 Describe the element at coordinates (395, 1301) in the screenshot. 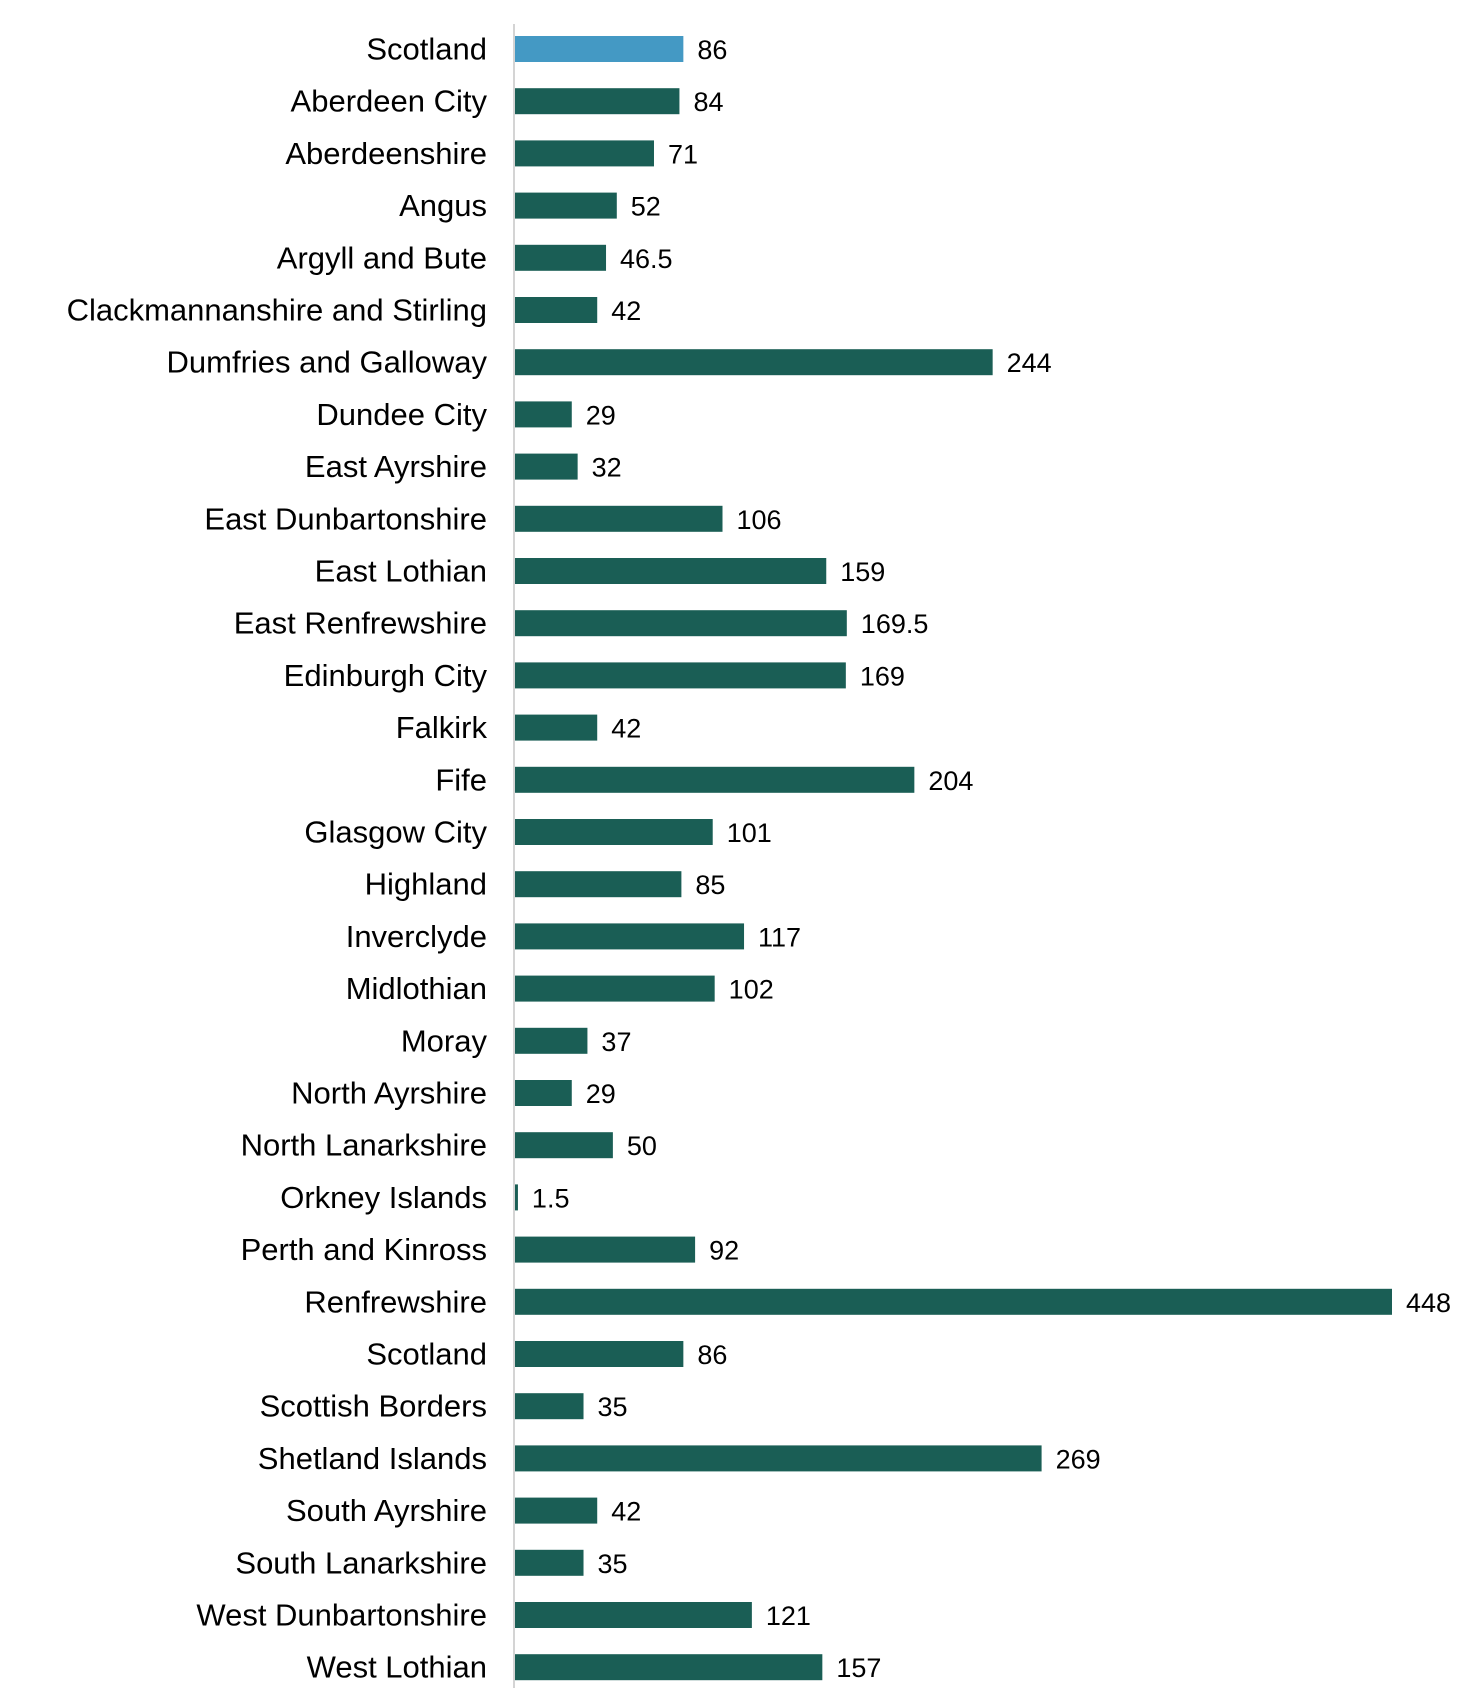

I see `category-label-24: Renfrewshire` at that location.